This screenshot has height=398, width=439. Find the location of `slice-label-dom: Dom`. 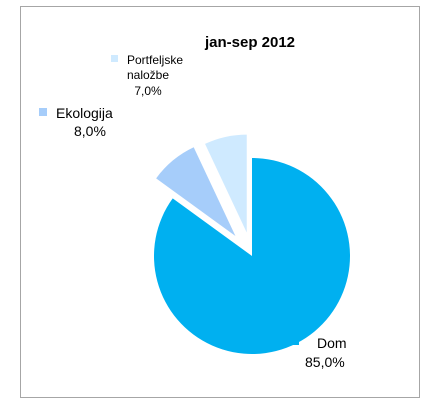

slice-label-dom: Dom is located at coordinates (332, 343).